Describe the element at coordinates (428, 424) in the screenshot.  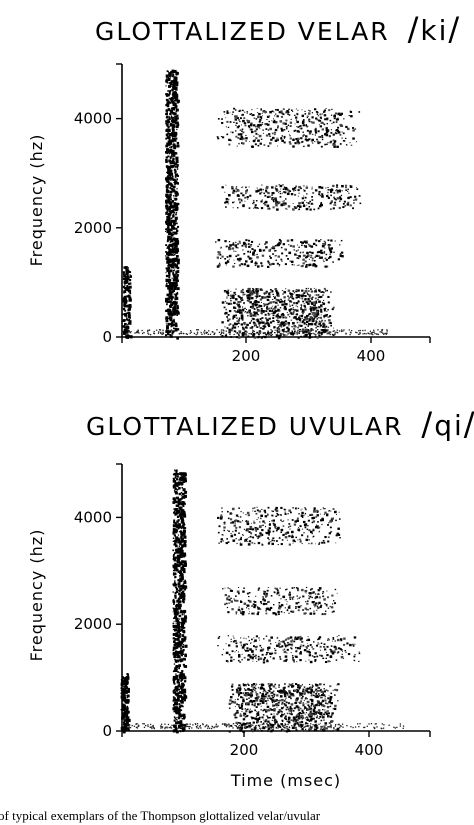
I see `phoneme-slash: /` at that location.